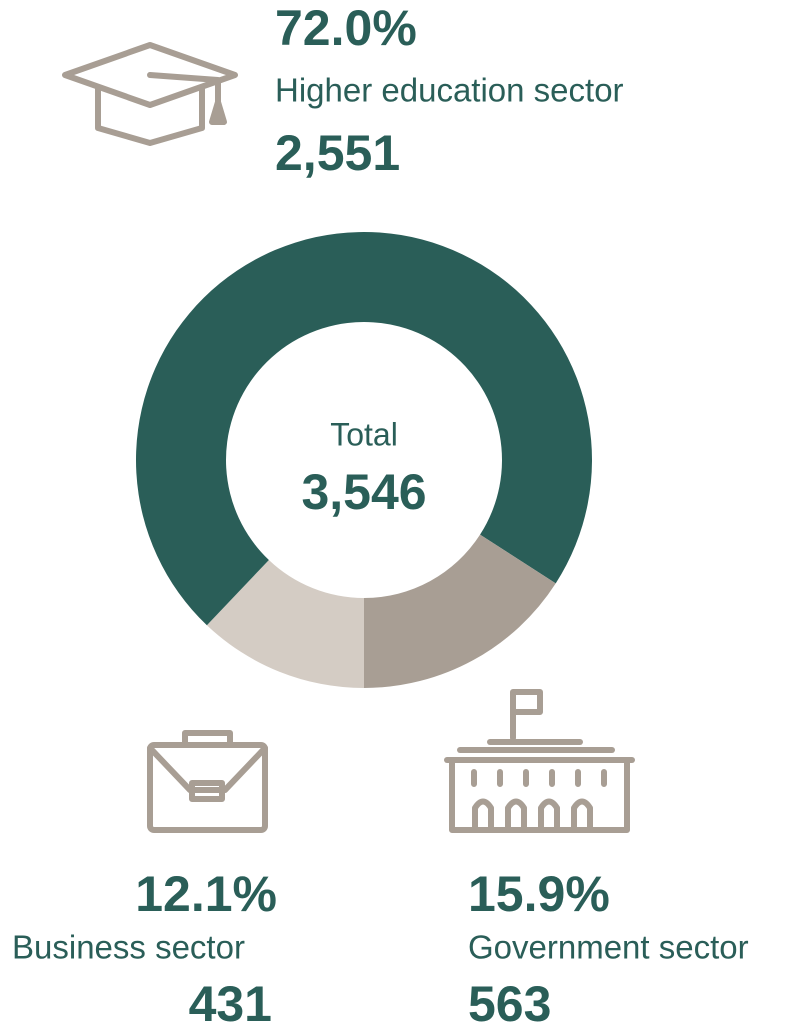 The height and width of the screenshot is (1035, 794). I want to click on sector-name: Business sector, so click(128, 947).